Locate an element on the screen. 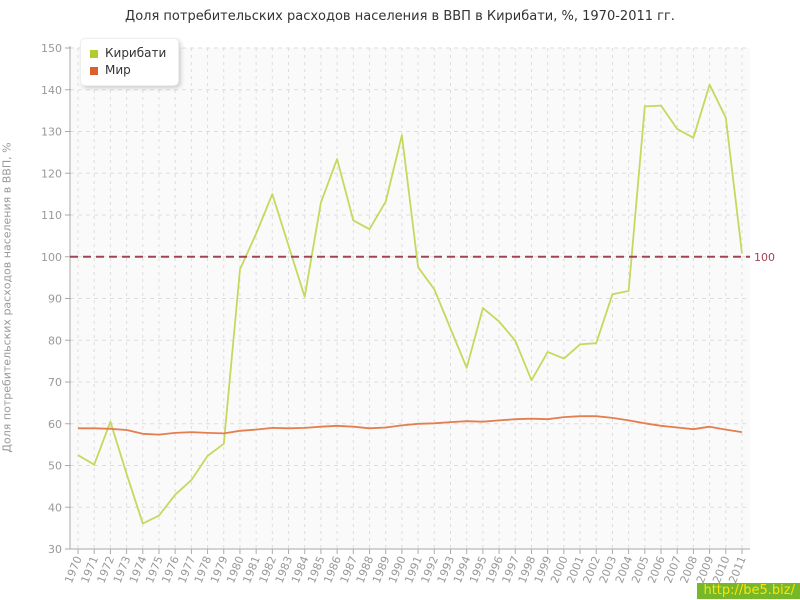 The height and width of the screenshot is (600, 800). svg-text: 50 is located at coordinates (55, 466).